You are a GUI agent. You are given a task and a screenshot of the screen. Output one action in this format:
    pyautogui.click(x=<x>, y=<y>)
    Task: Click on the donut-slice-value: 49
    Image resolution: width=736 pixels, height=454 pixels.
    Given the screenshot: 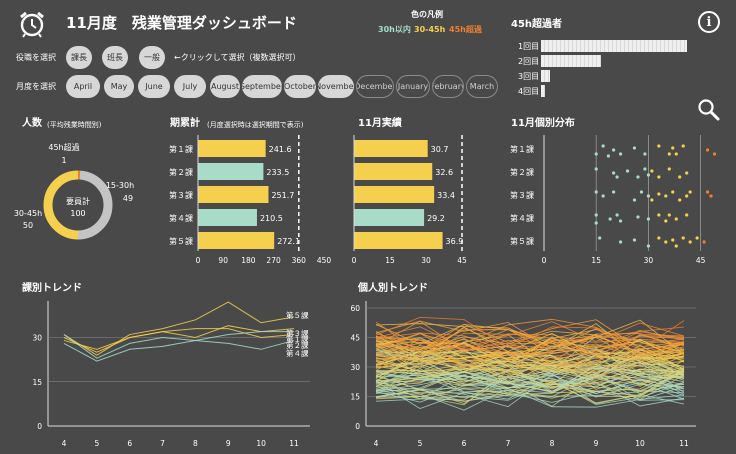 What is the action you would take?
    pyautogui.click(x=128, y=198)
    